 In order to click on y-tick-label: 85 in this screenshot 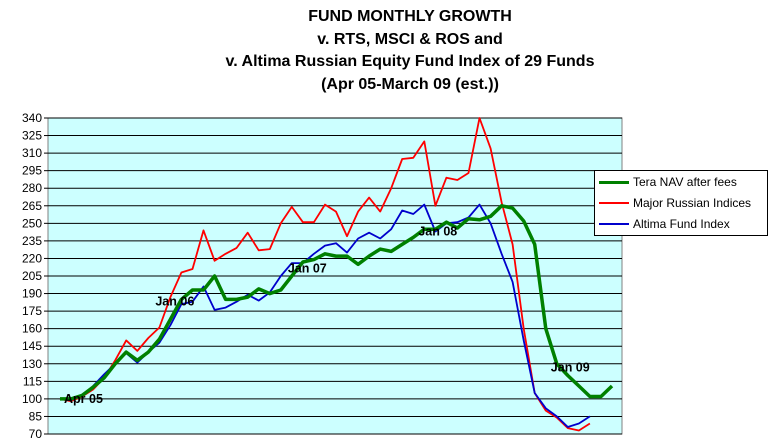, I will do `click(36, 416)`.